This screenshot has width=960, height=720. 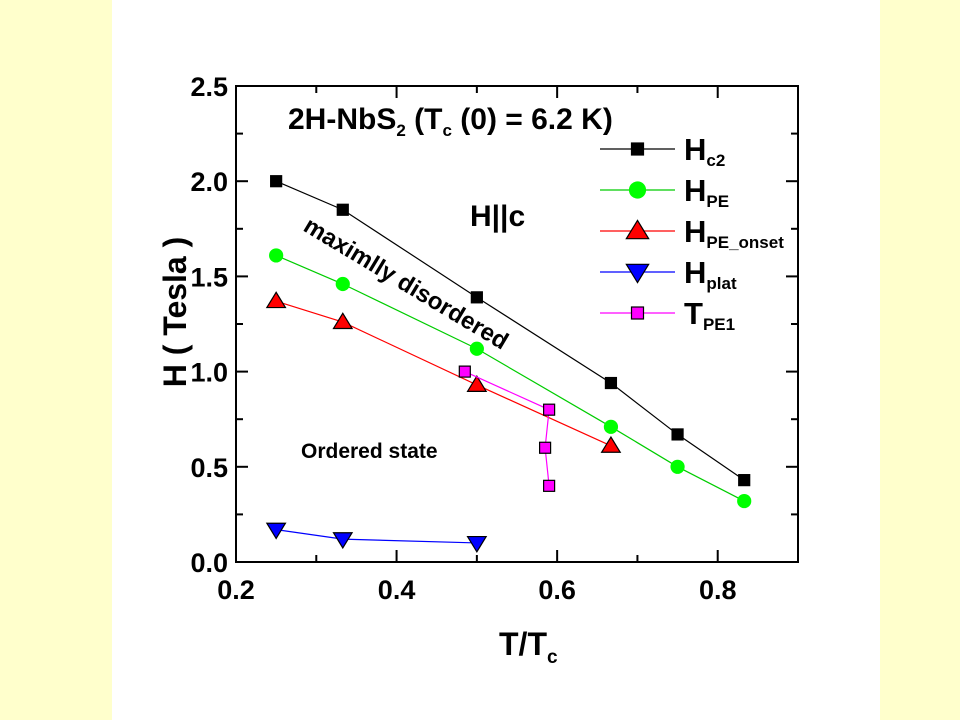 I want to click on series-pe-onset, so click(x=443, y=372).